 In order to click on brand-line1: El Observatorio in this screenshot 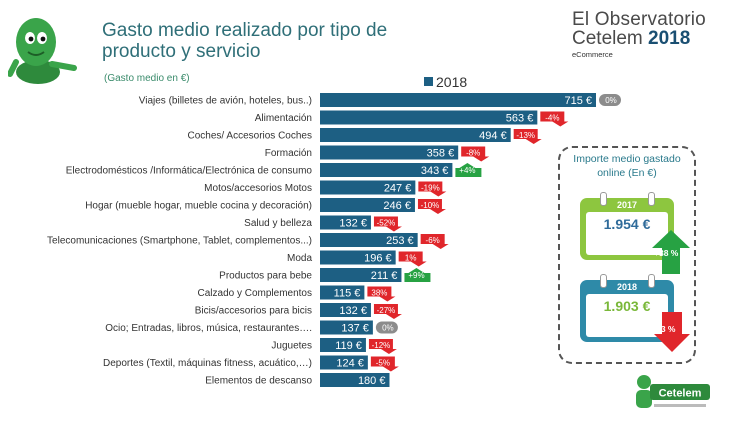, I will do `click(639, 19)`.